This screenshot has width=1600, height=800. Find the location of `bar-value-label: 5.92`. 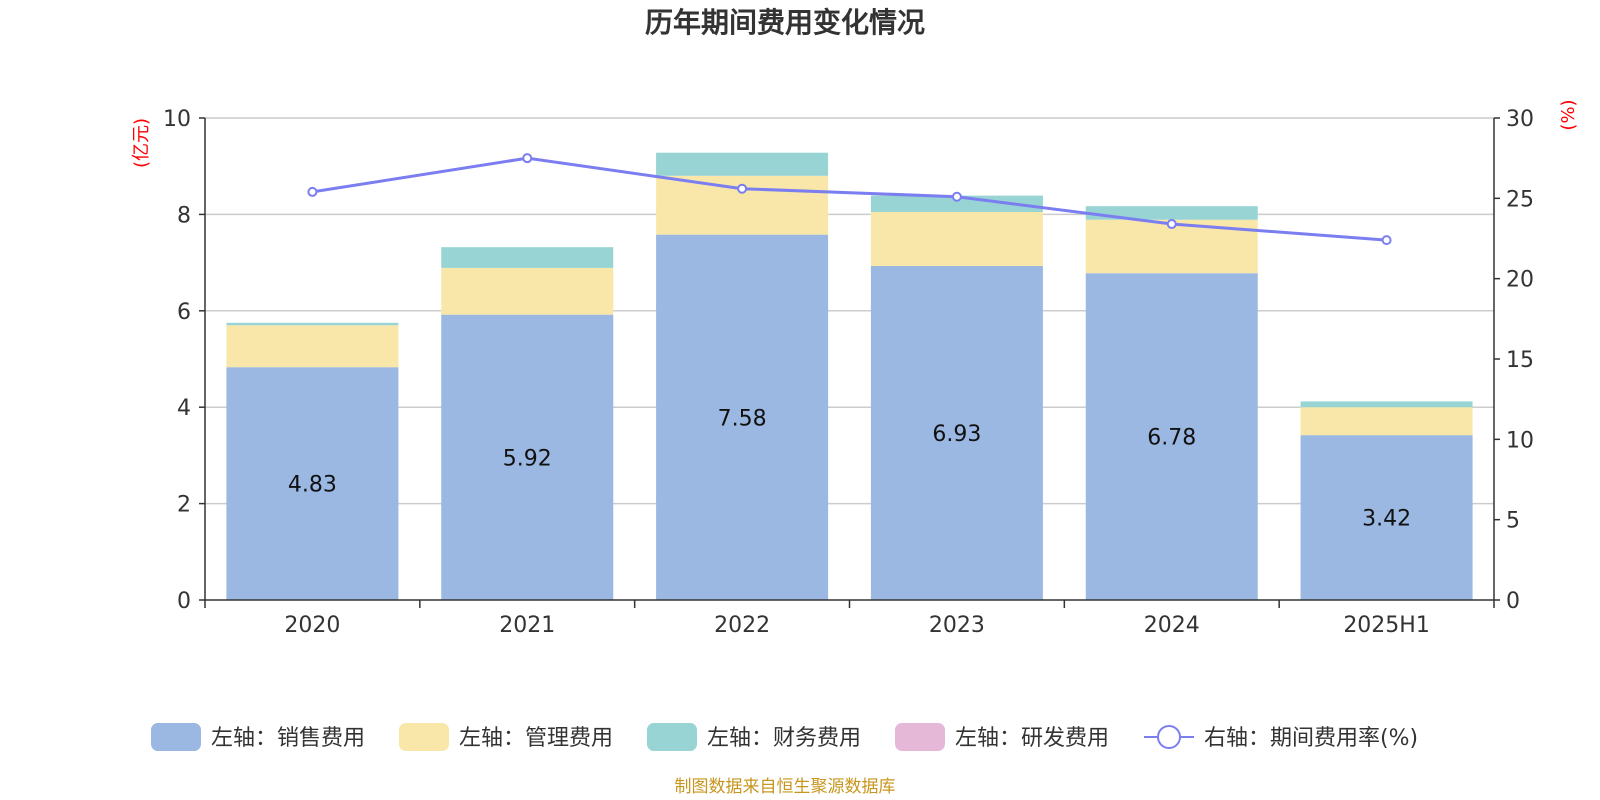

bar-value-label: 5.92 is located at coordinates (527, 458).